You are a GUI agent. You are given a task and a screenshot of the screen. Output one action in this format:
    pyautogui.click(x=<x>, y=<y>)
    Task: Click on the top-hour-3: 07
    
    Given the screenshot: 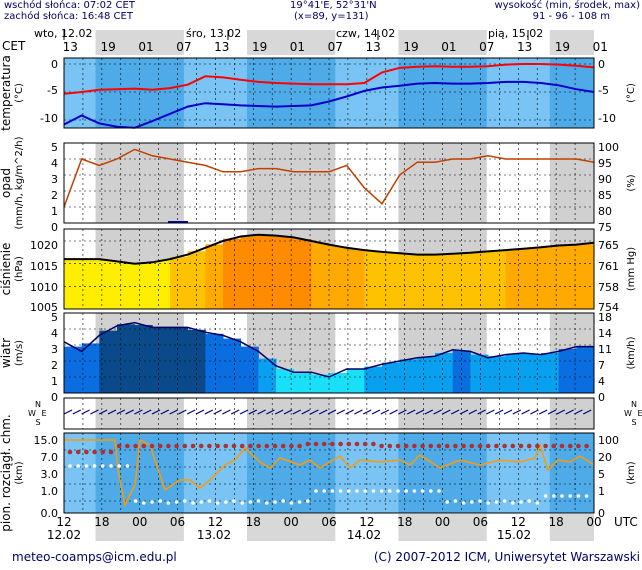 What is the action you would take?
    pyautogui.click(x=183, y=47)
    